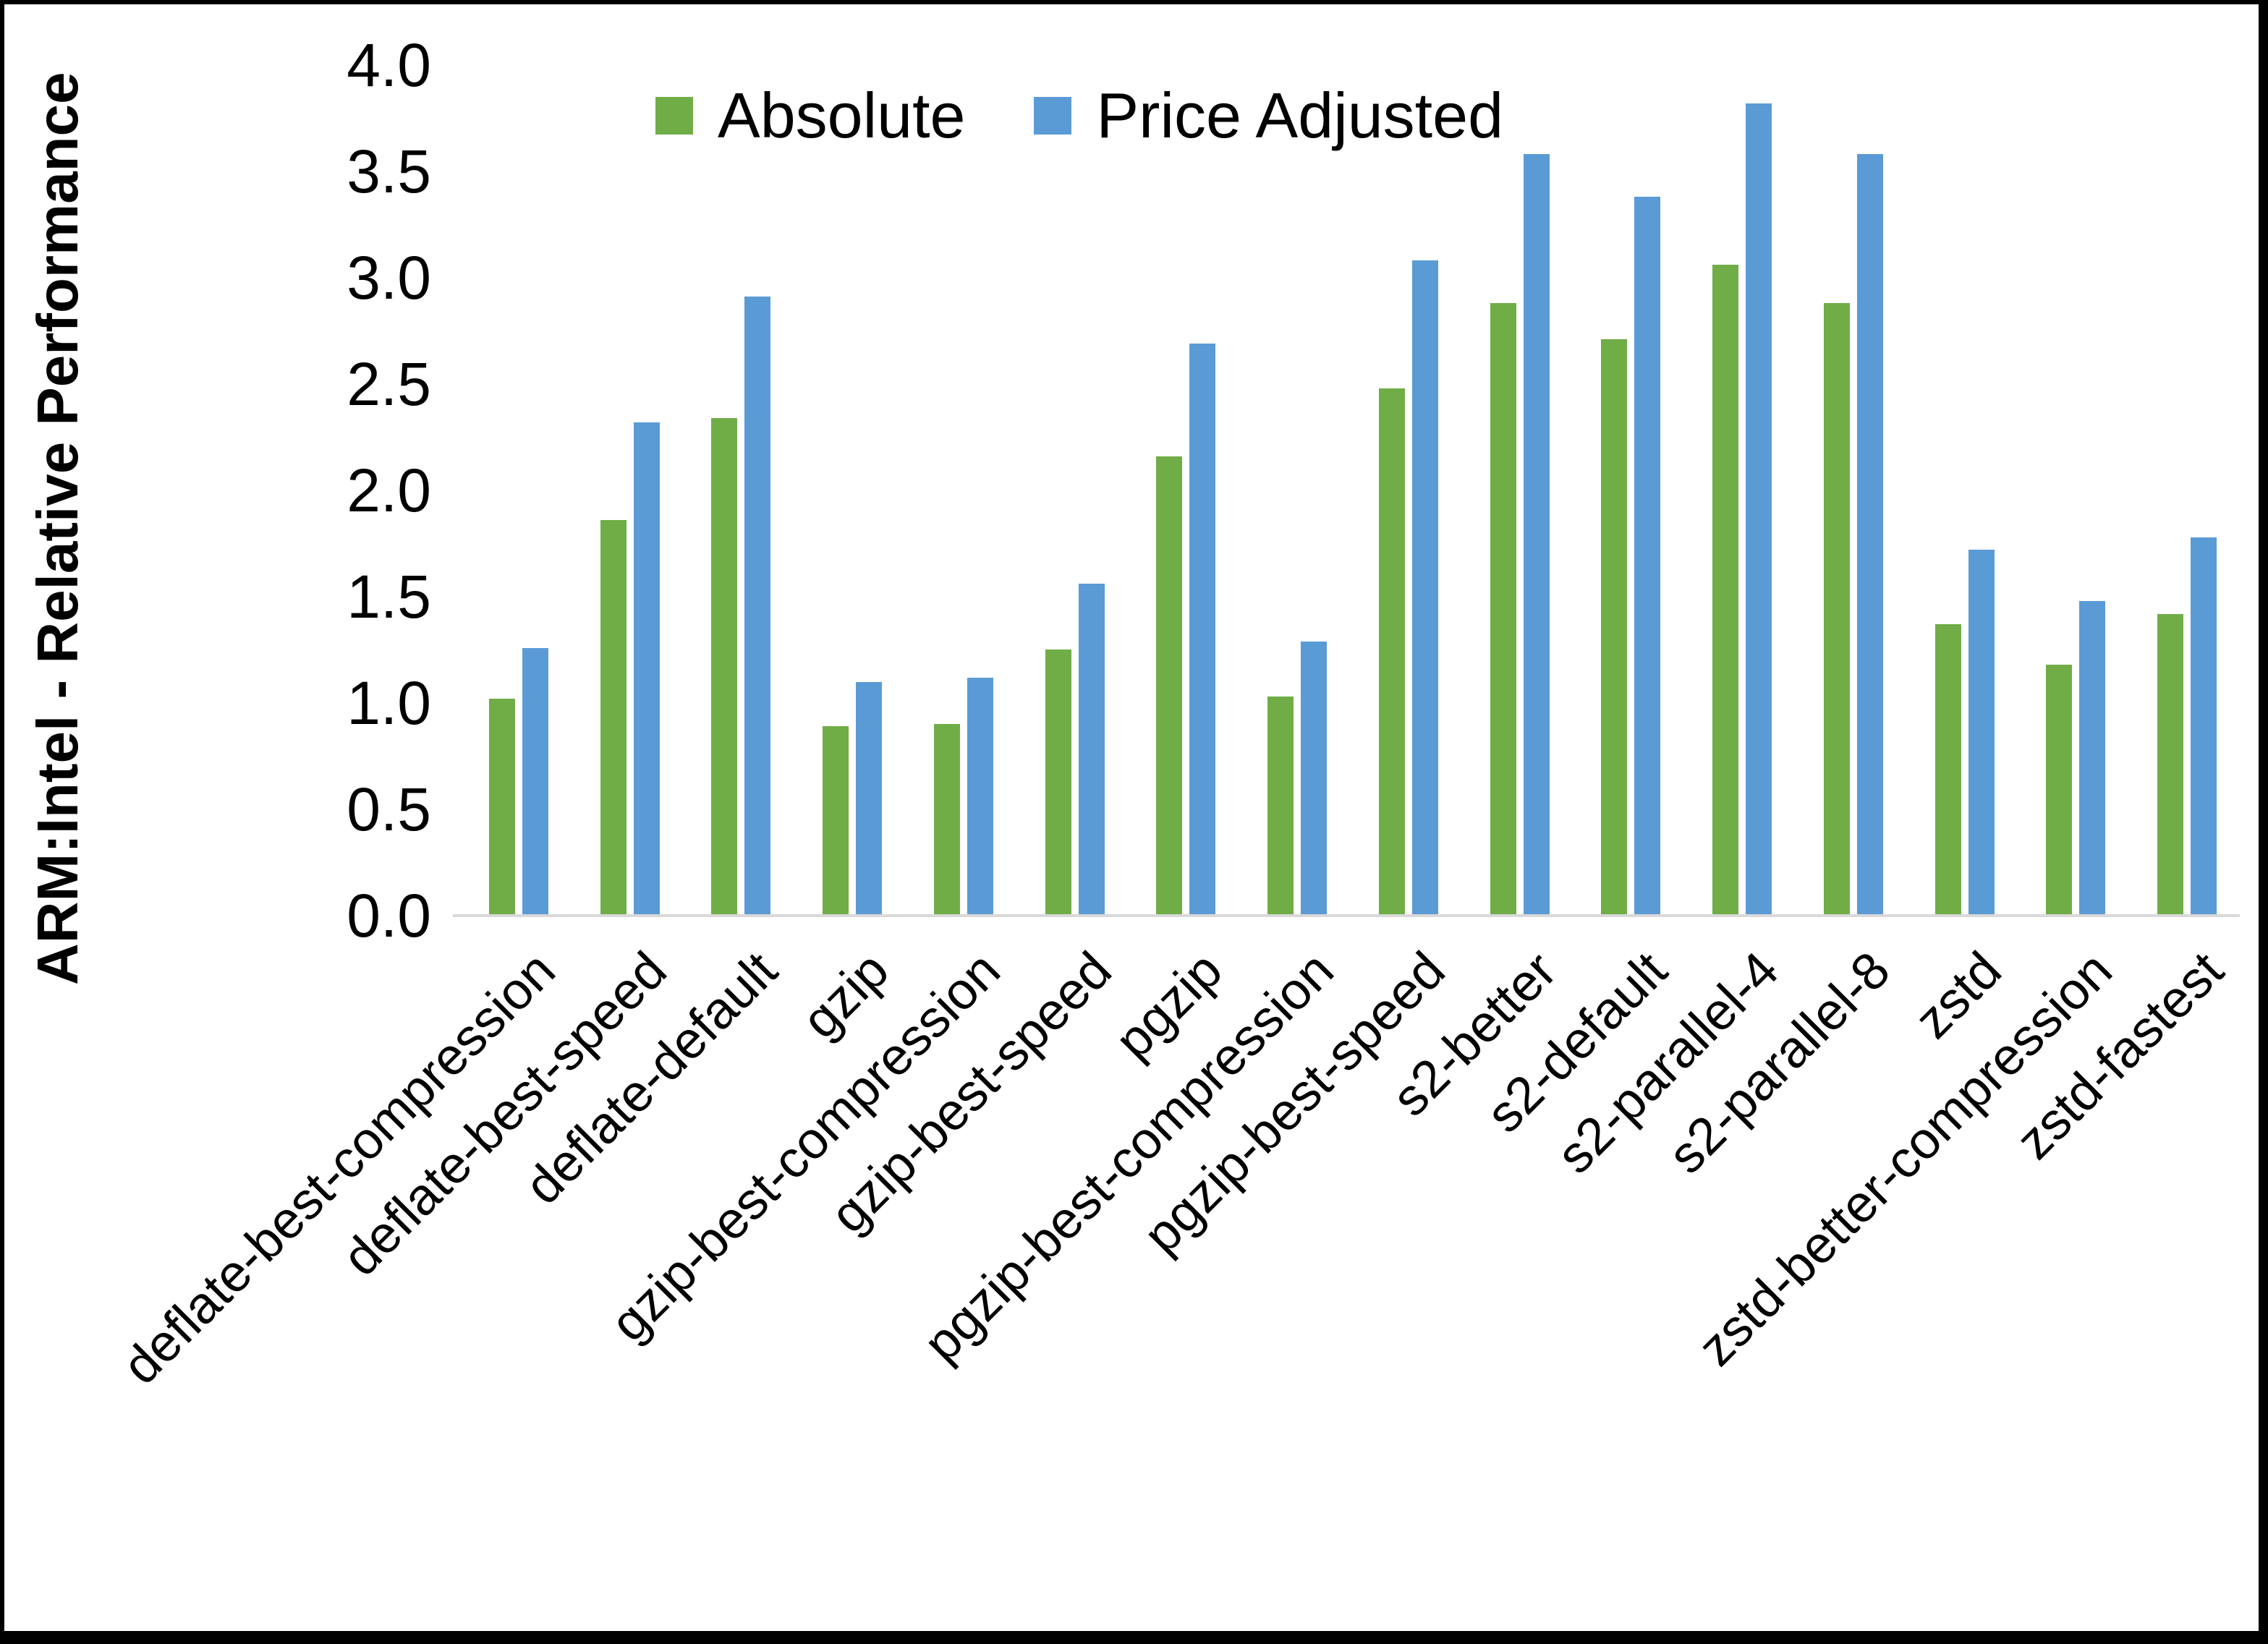  What do you see at coordinates (535, 782) in the screenshot?
I see `bar-price-adjusted-deflate-best-compression` at bounding box center [535, 782].